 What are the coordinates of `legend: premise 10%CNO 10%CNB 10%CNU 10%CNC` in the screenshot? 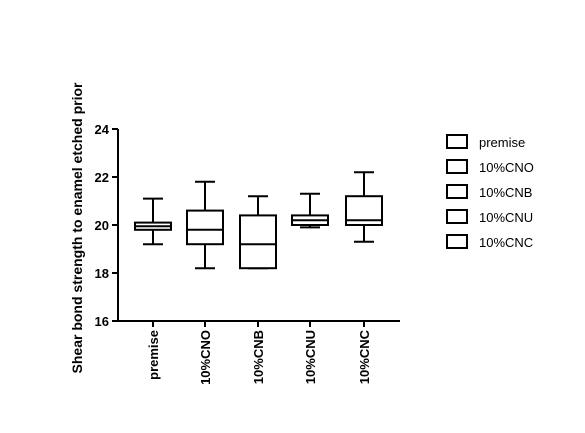 It's located at (490, 192).